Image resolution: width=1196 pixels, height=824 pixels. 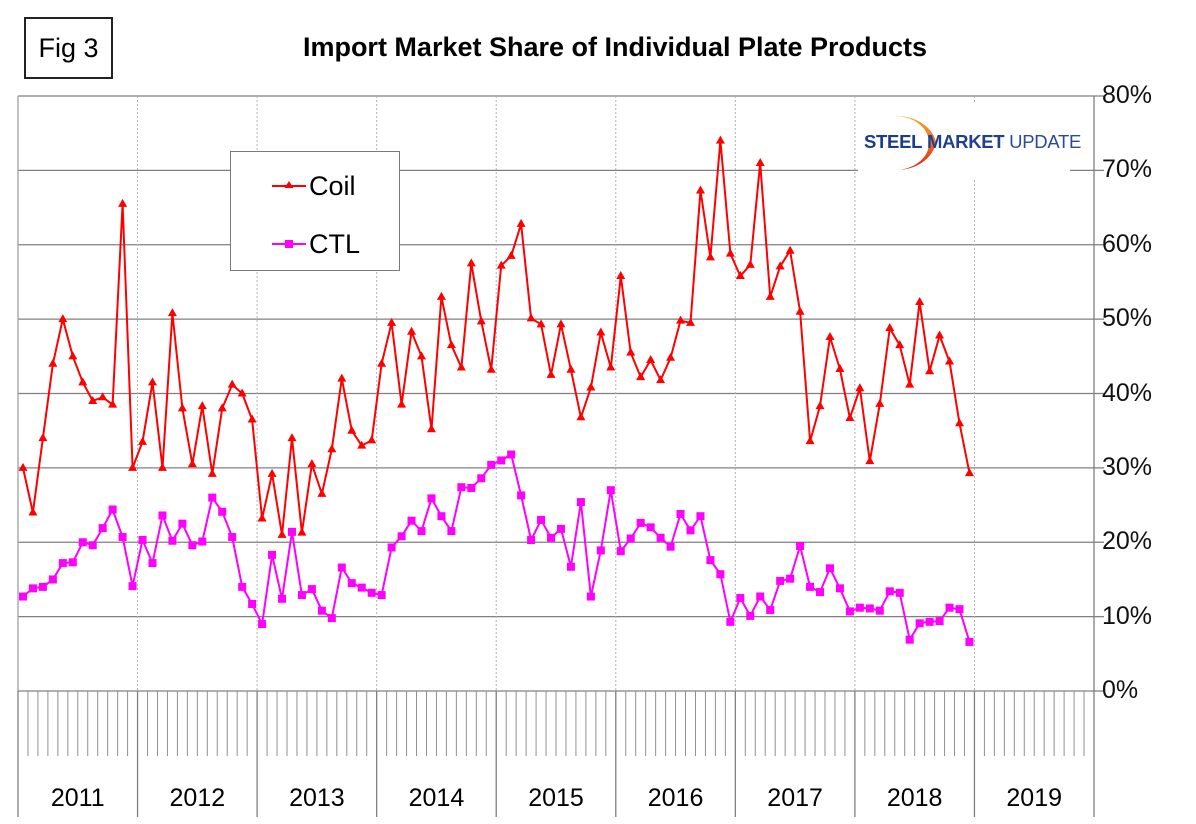 I want to click on legend-label-ctl: CTL, so click(x=335, y=243).